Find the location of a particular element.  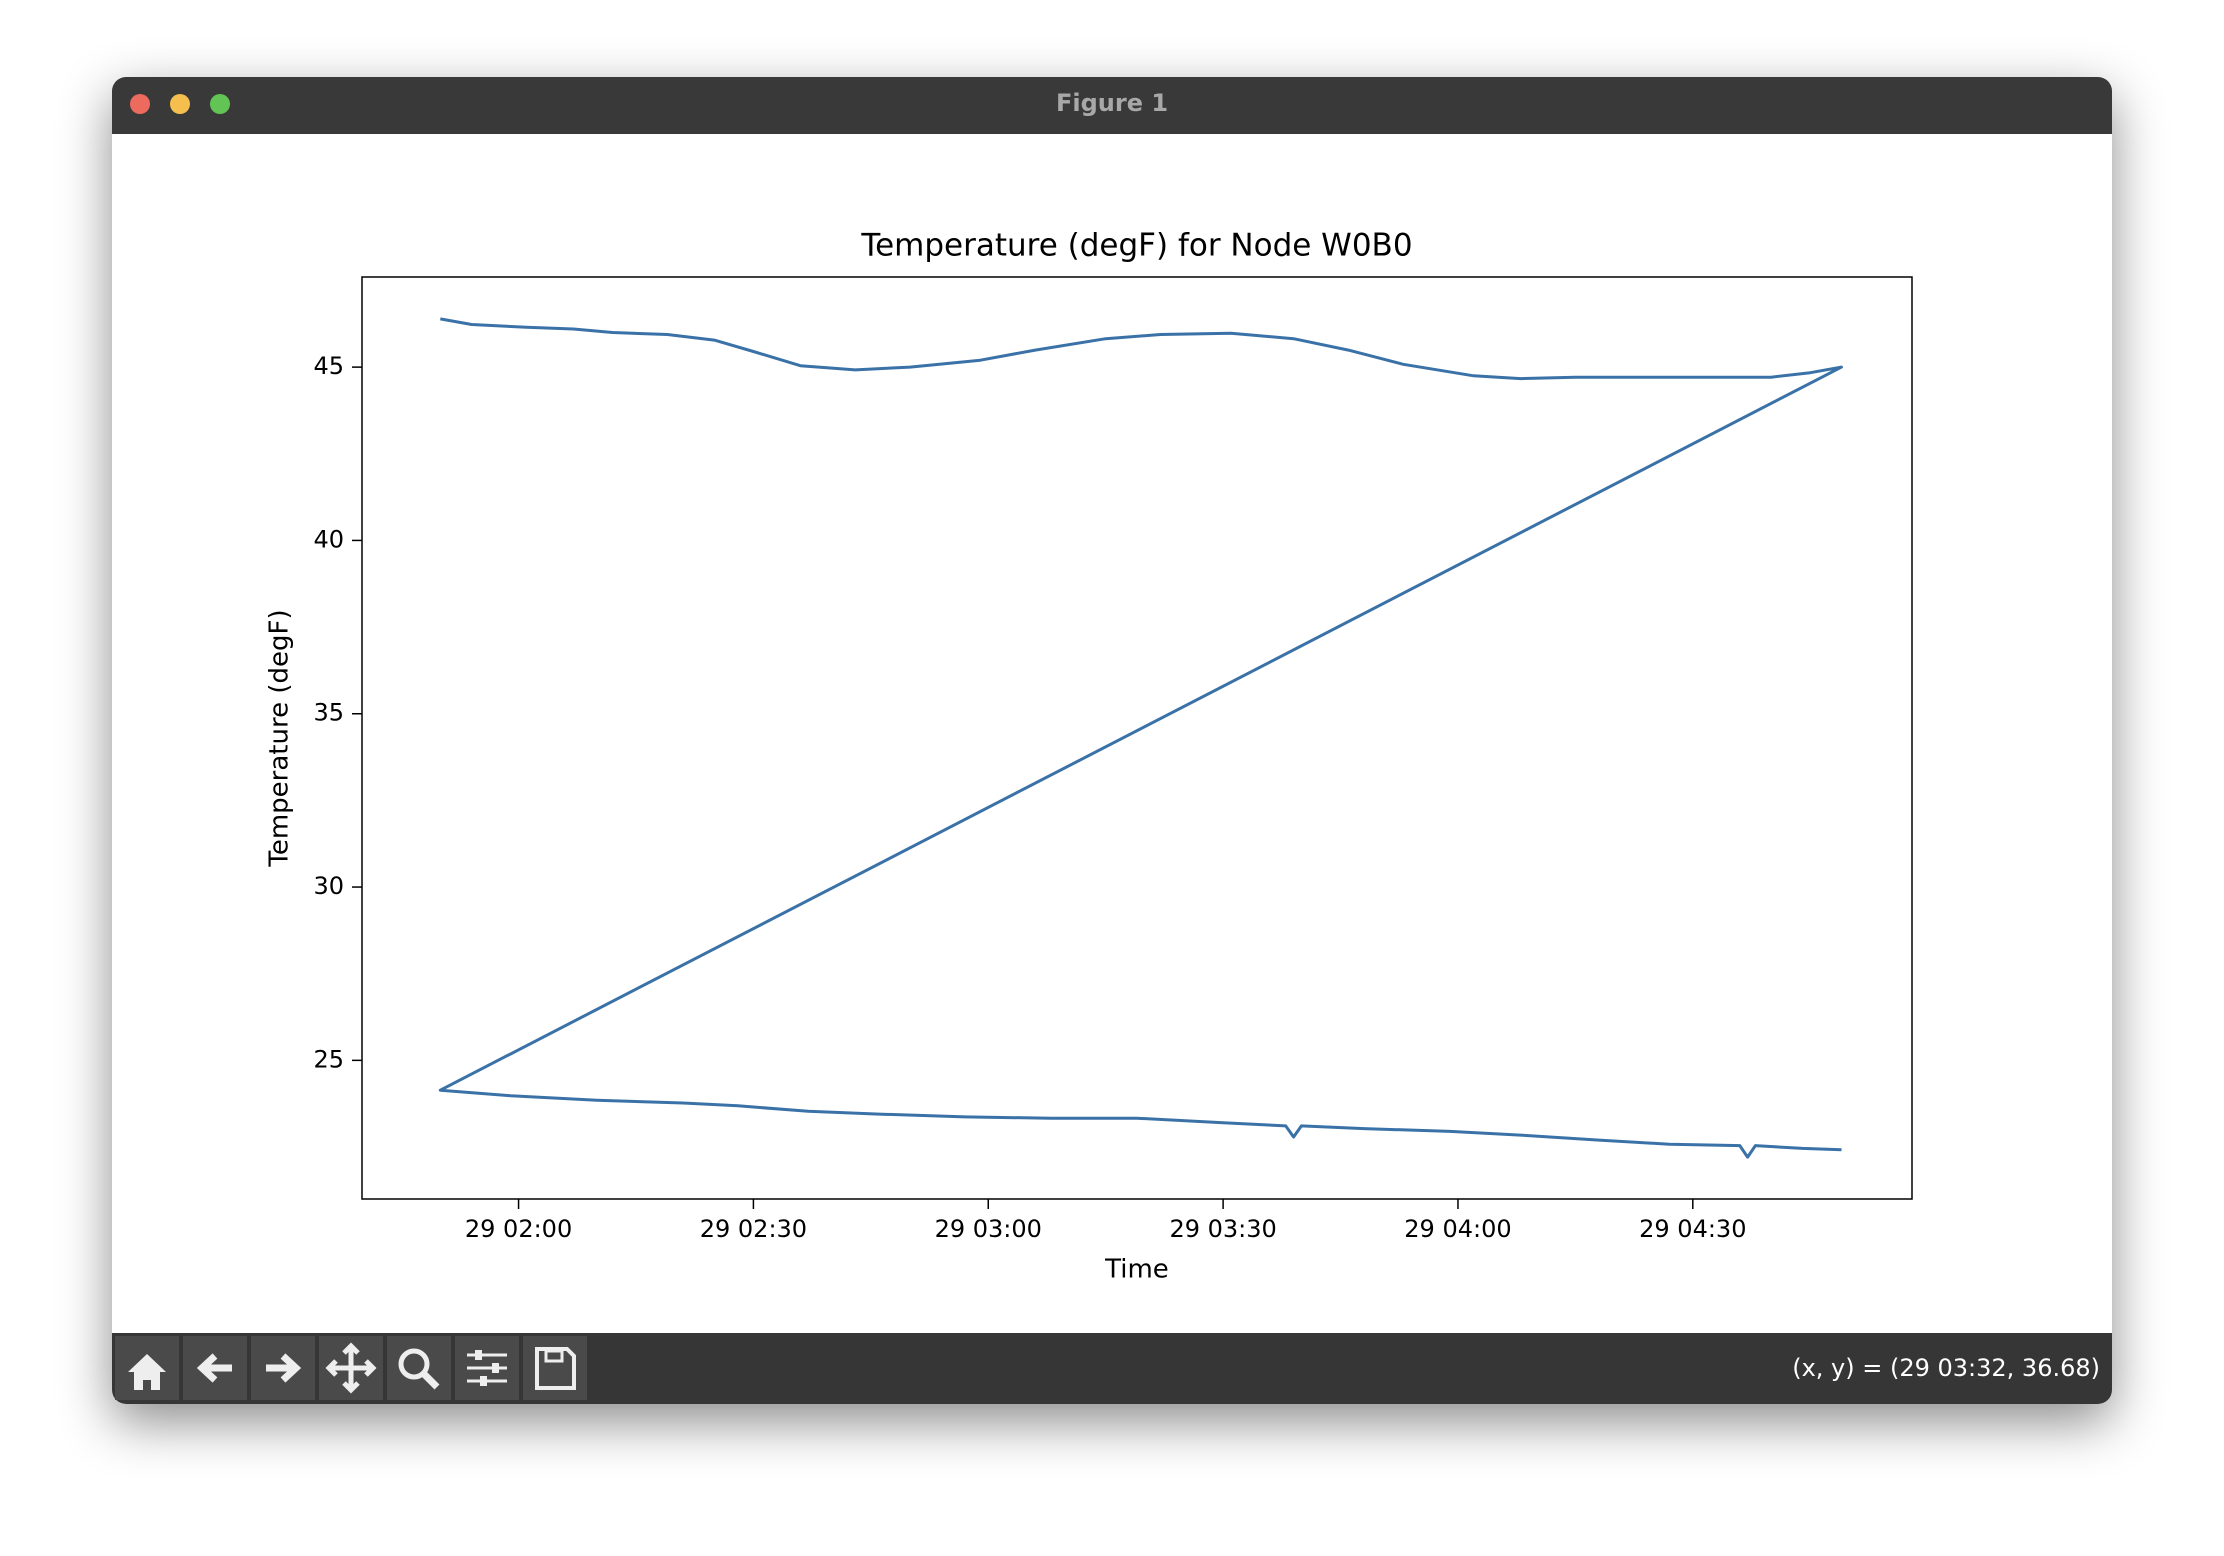

title-bar is located at coordinates (1112, 105).